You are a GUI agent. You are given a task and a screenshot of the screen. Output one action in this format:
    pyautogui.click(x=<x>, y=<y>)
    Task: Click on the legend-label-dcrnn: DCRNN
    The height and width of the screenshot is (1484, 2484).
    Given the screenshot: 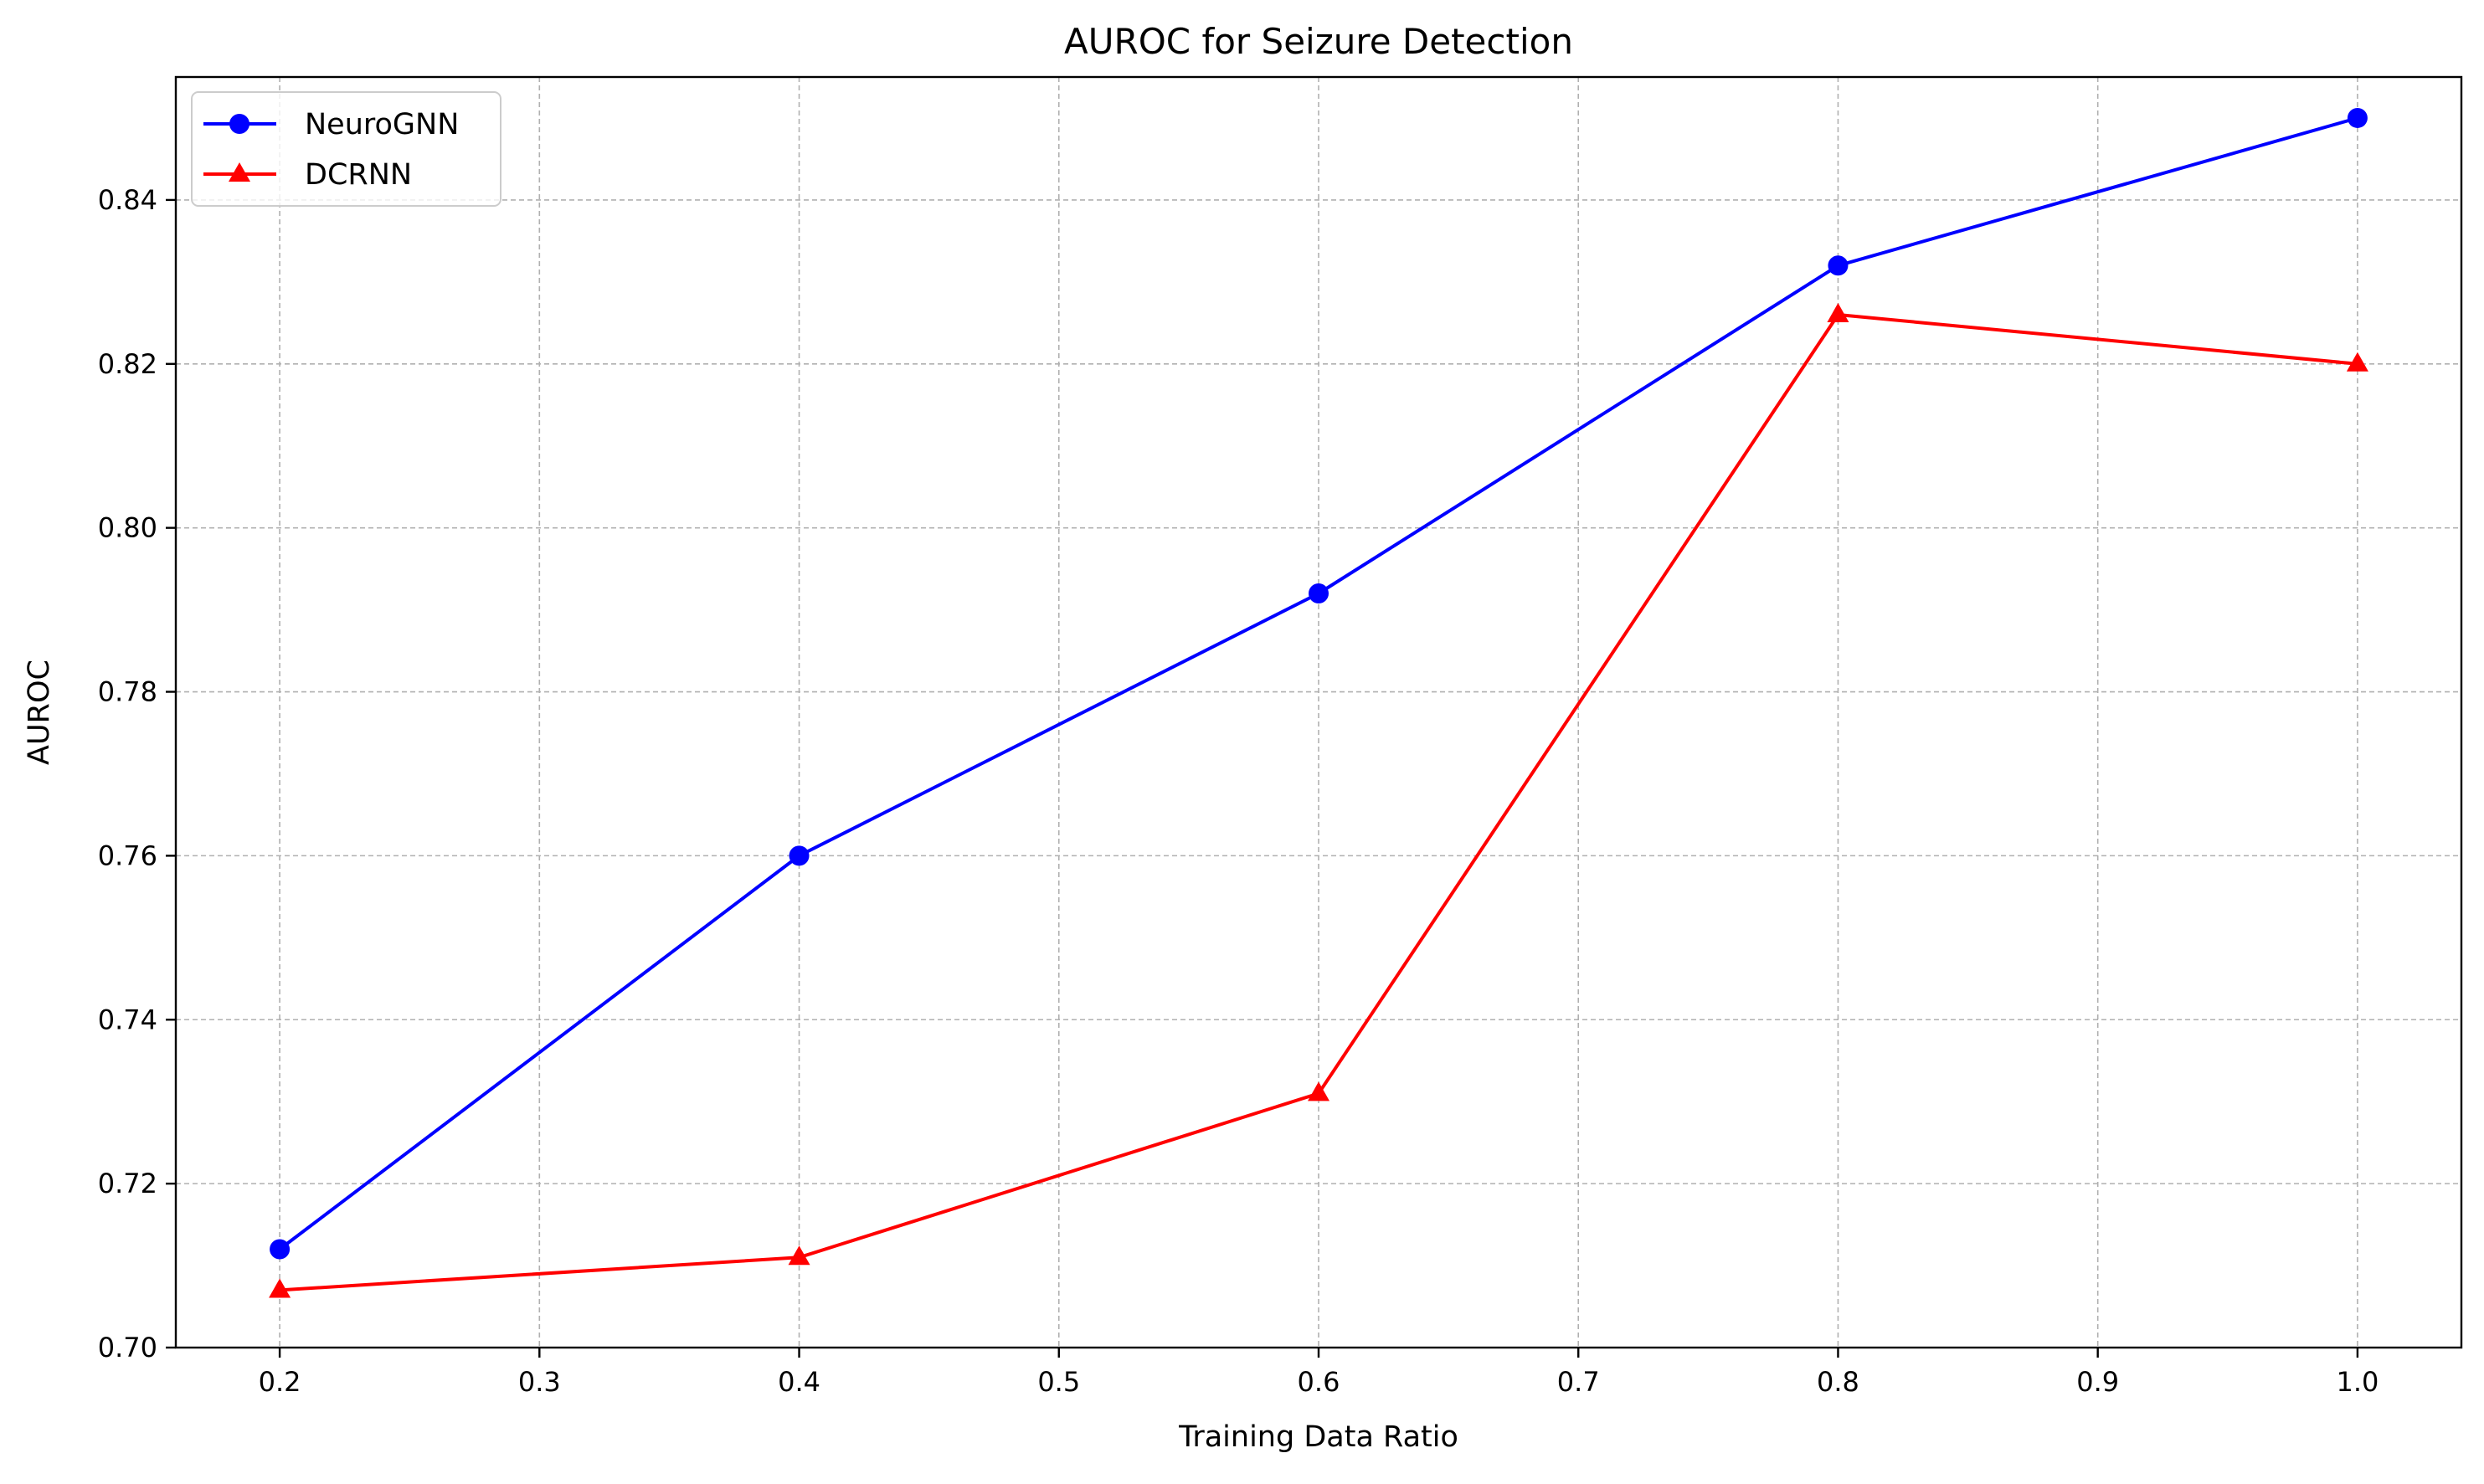 What is the action you would take?
    pyautogui.click(x=358, y=175)
    